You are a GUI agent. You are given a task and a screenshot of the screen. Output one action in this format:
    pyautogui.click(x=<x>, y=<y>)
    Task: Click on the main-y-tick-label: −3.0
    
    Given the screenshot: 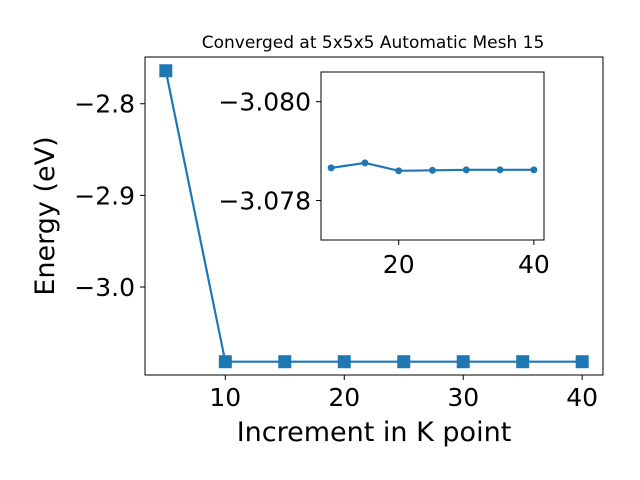 What is the action you would take?
    pyautogui.click(x=104, y=287)
    